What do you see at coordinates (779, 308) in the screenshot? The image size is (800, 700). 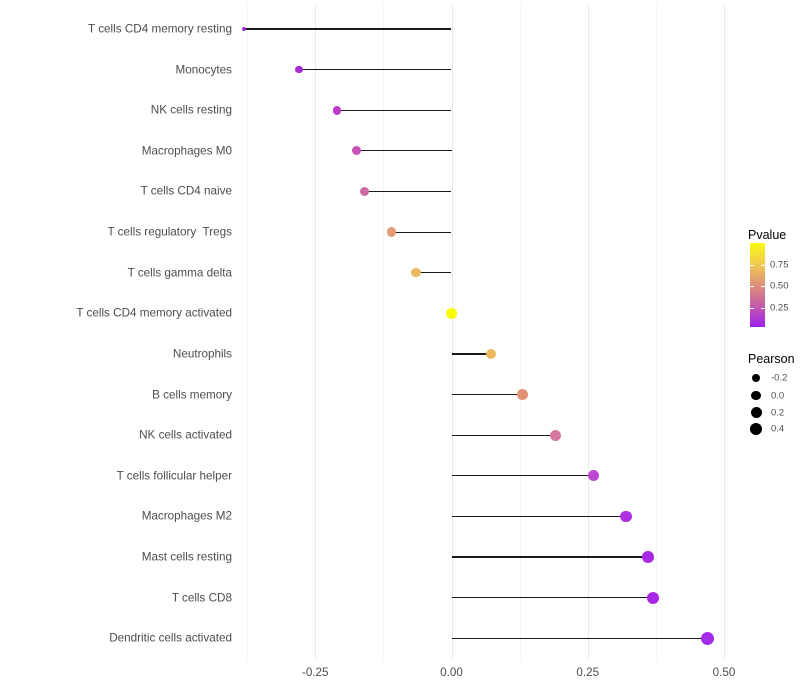 I see `colorbar-tick-label: 0.25` at bounding box center [779, 308].